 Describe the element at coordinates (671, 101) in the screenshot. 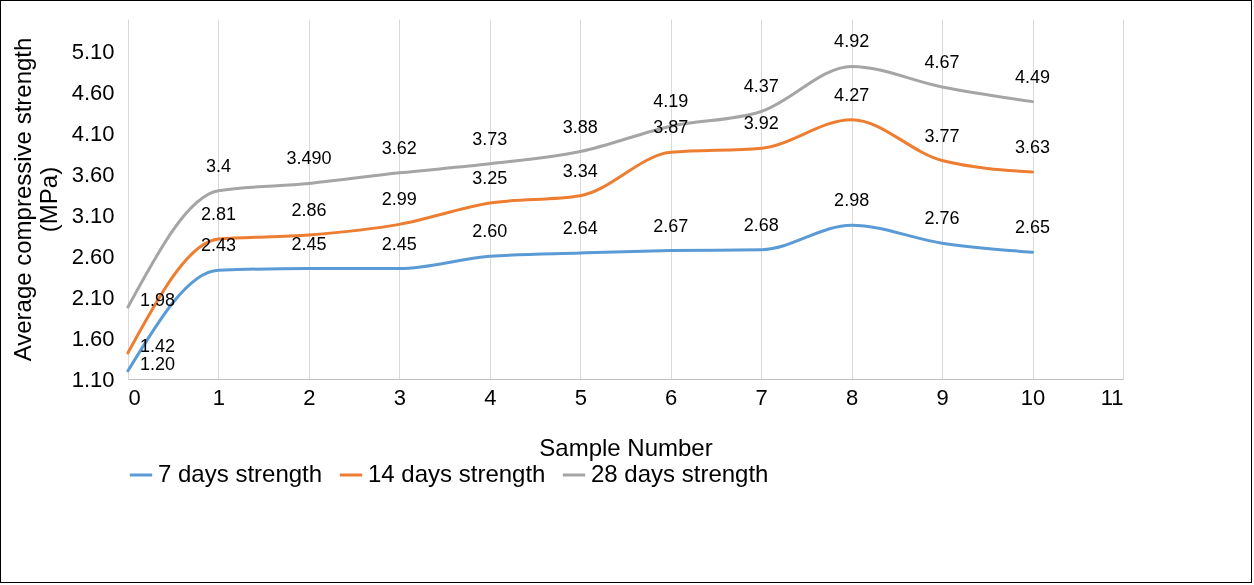

I see `data-label: 4.19` at that location.